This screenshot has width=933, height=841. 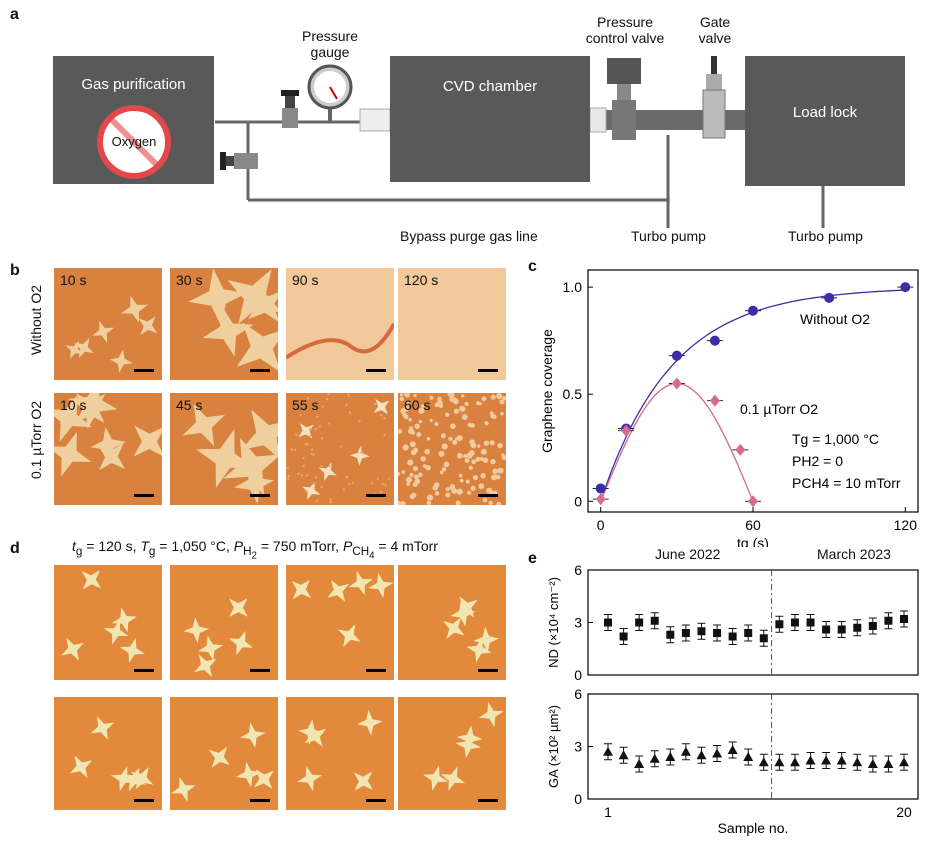 I want to click on row-label-with-o2: 0.1 µTorr O2, so click(x=36, y=440).